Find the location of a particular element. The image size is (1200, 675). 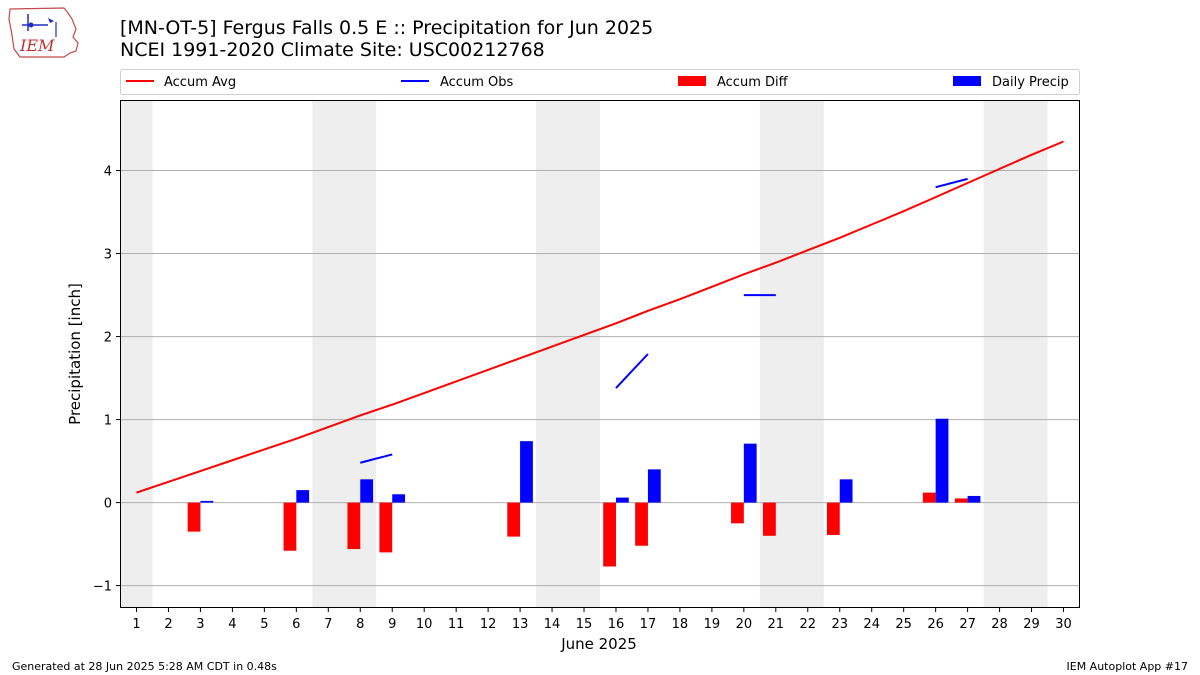

logo-text: IEM is located at coordinates (37, 45).